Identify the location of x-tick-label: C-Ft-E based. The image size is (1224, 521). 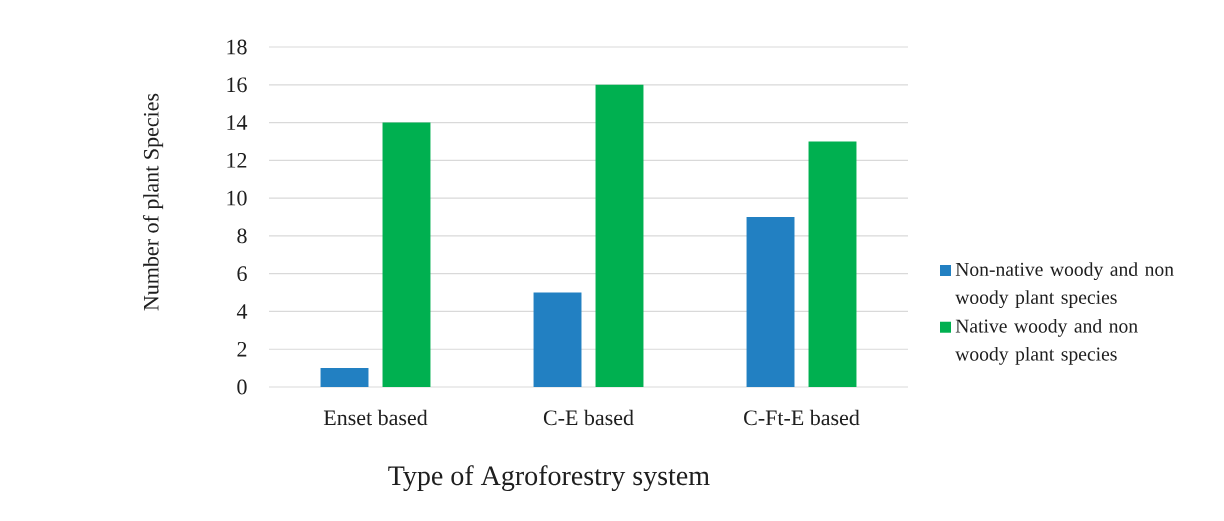
(802, 417).